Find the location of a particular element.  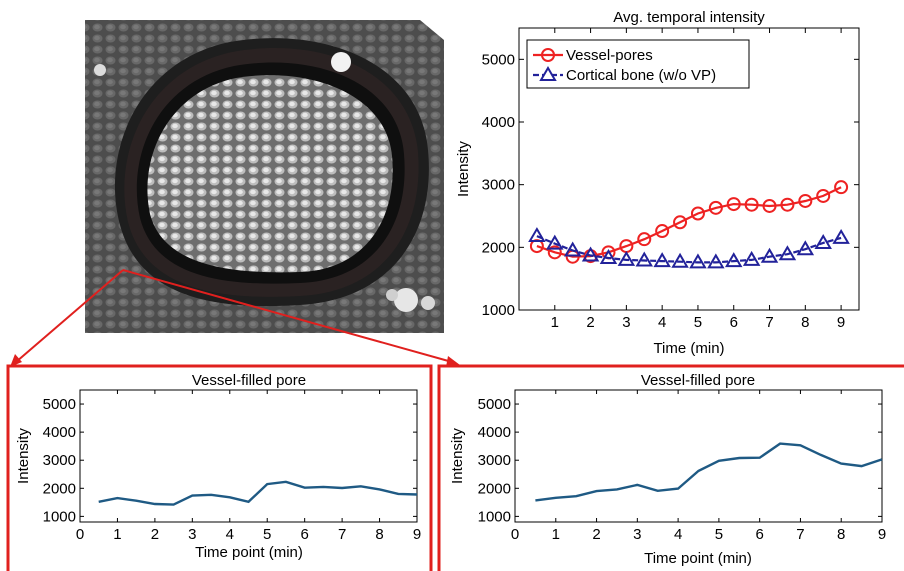

x-axis-label: Time (min) is located at coordinates (688, 348).